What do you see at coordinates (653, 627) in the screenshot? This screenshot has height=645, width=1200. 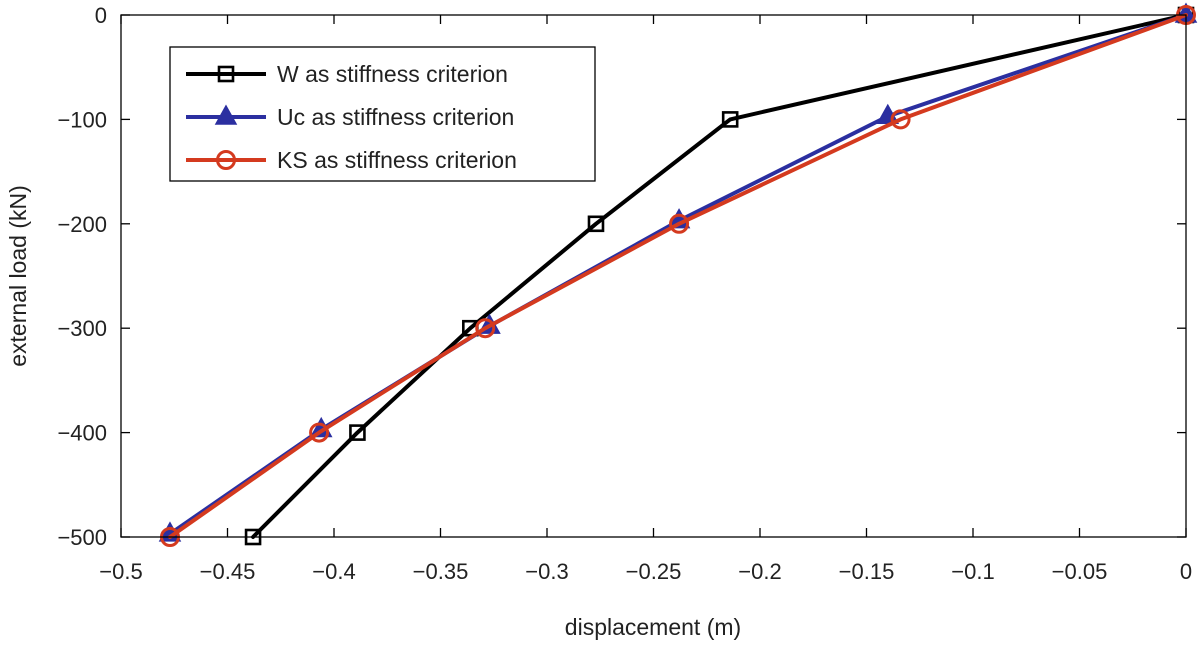 I see `x-axis-label: displacement (m)` at bounding box center [653, 627].